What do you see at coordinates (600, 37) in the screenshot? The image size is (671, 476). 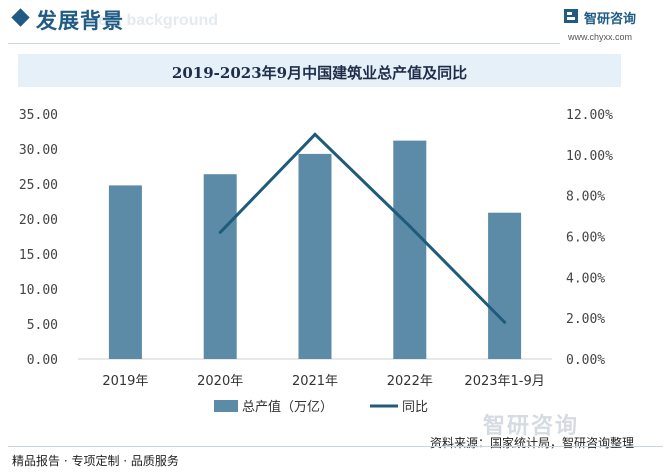 I see `brand-url: www.chyxx.com` at bounding box center [600, 37].